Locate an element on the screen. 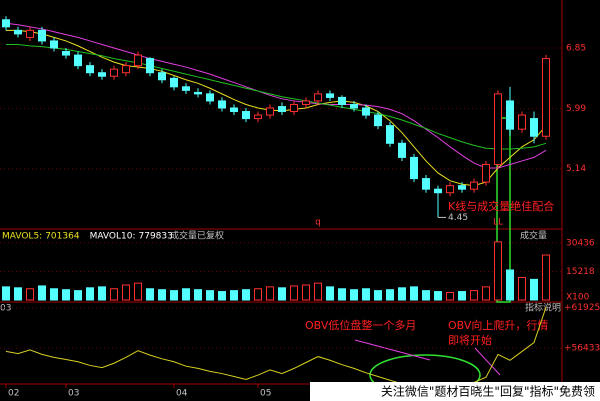 The image size is (600, 401). y-tick-label: 6.85 is located at coordinates (576, 49).